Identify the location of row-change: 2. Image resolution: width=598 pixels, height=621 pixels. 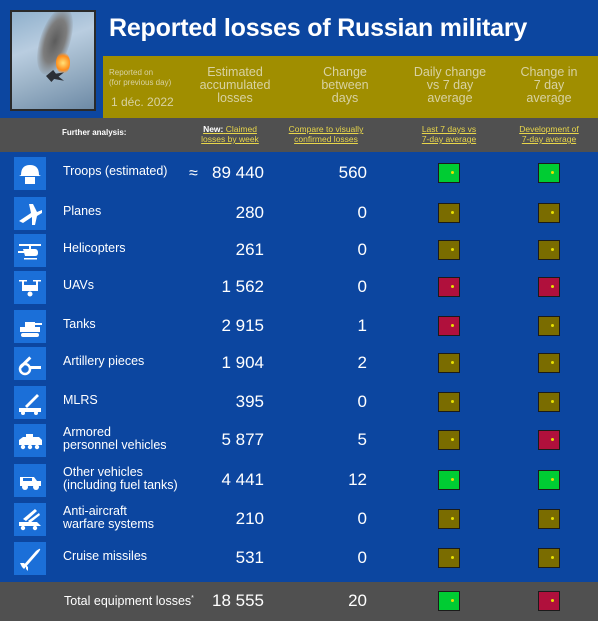
(362, 362).